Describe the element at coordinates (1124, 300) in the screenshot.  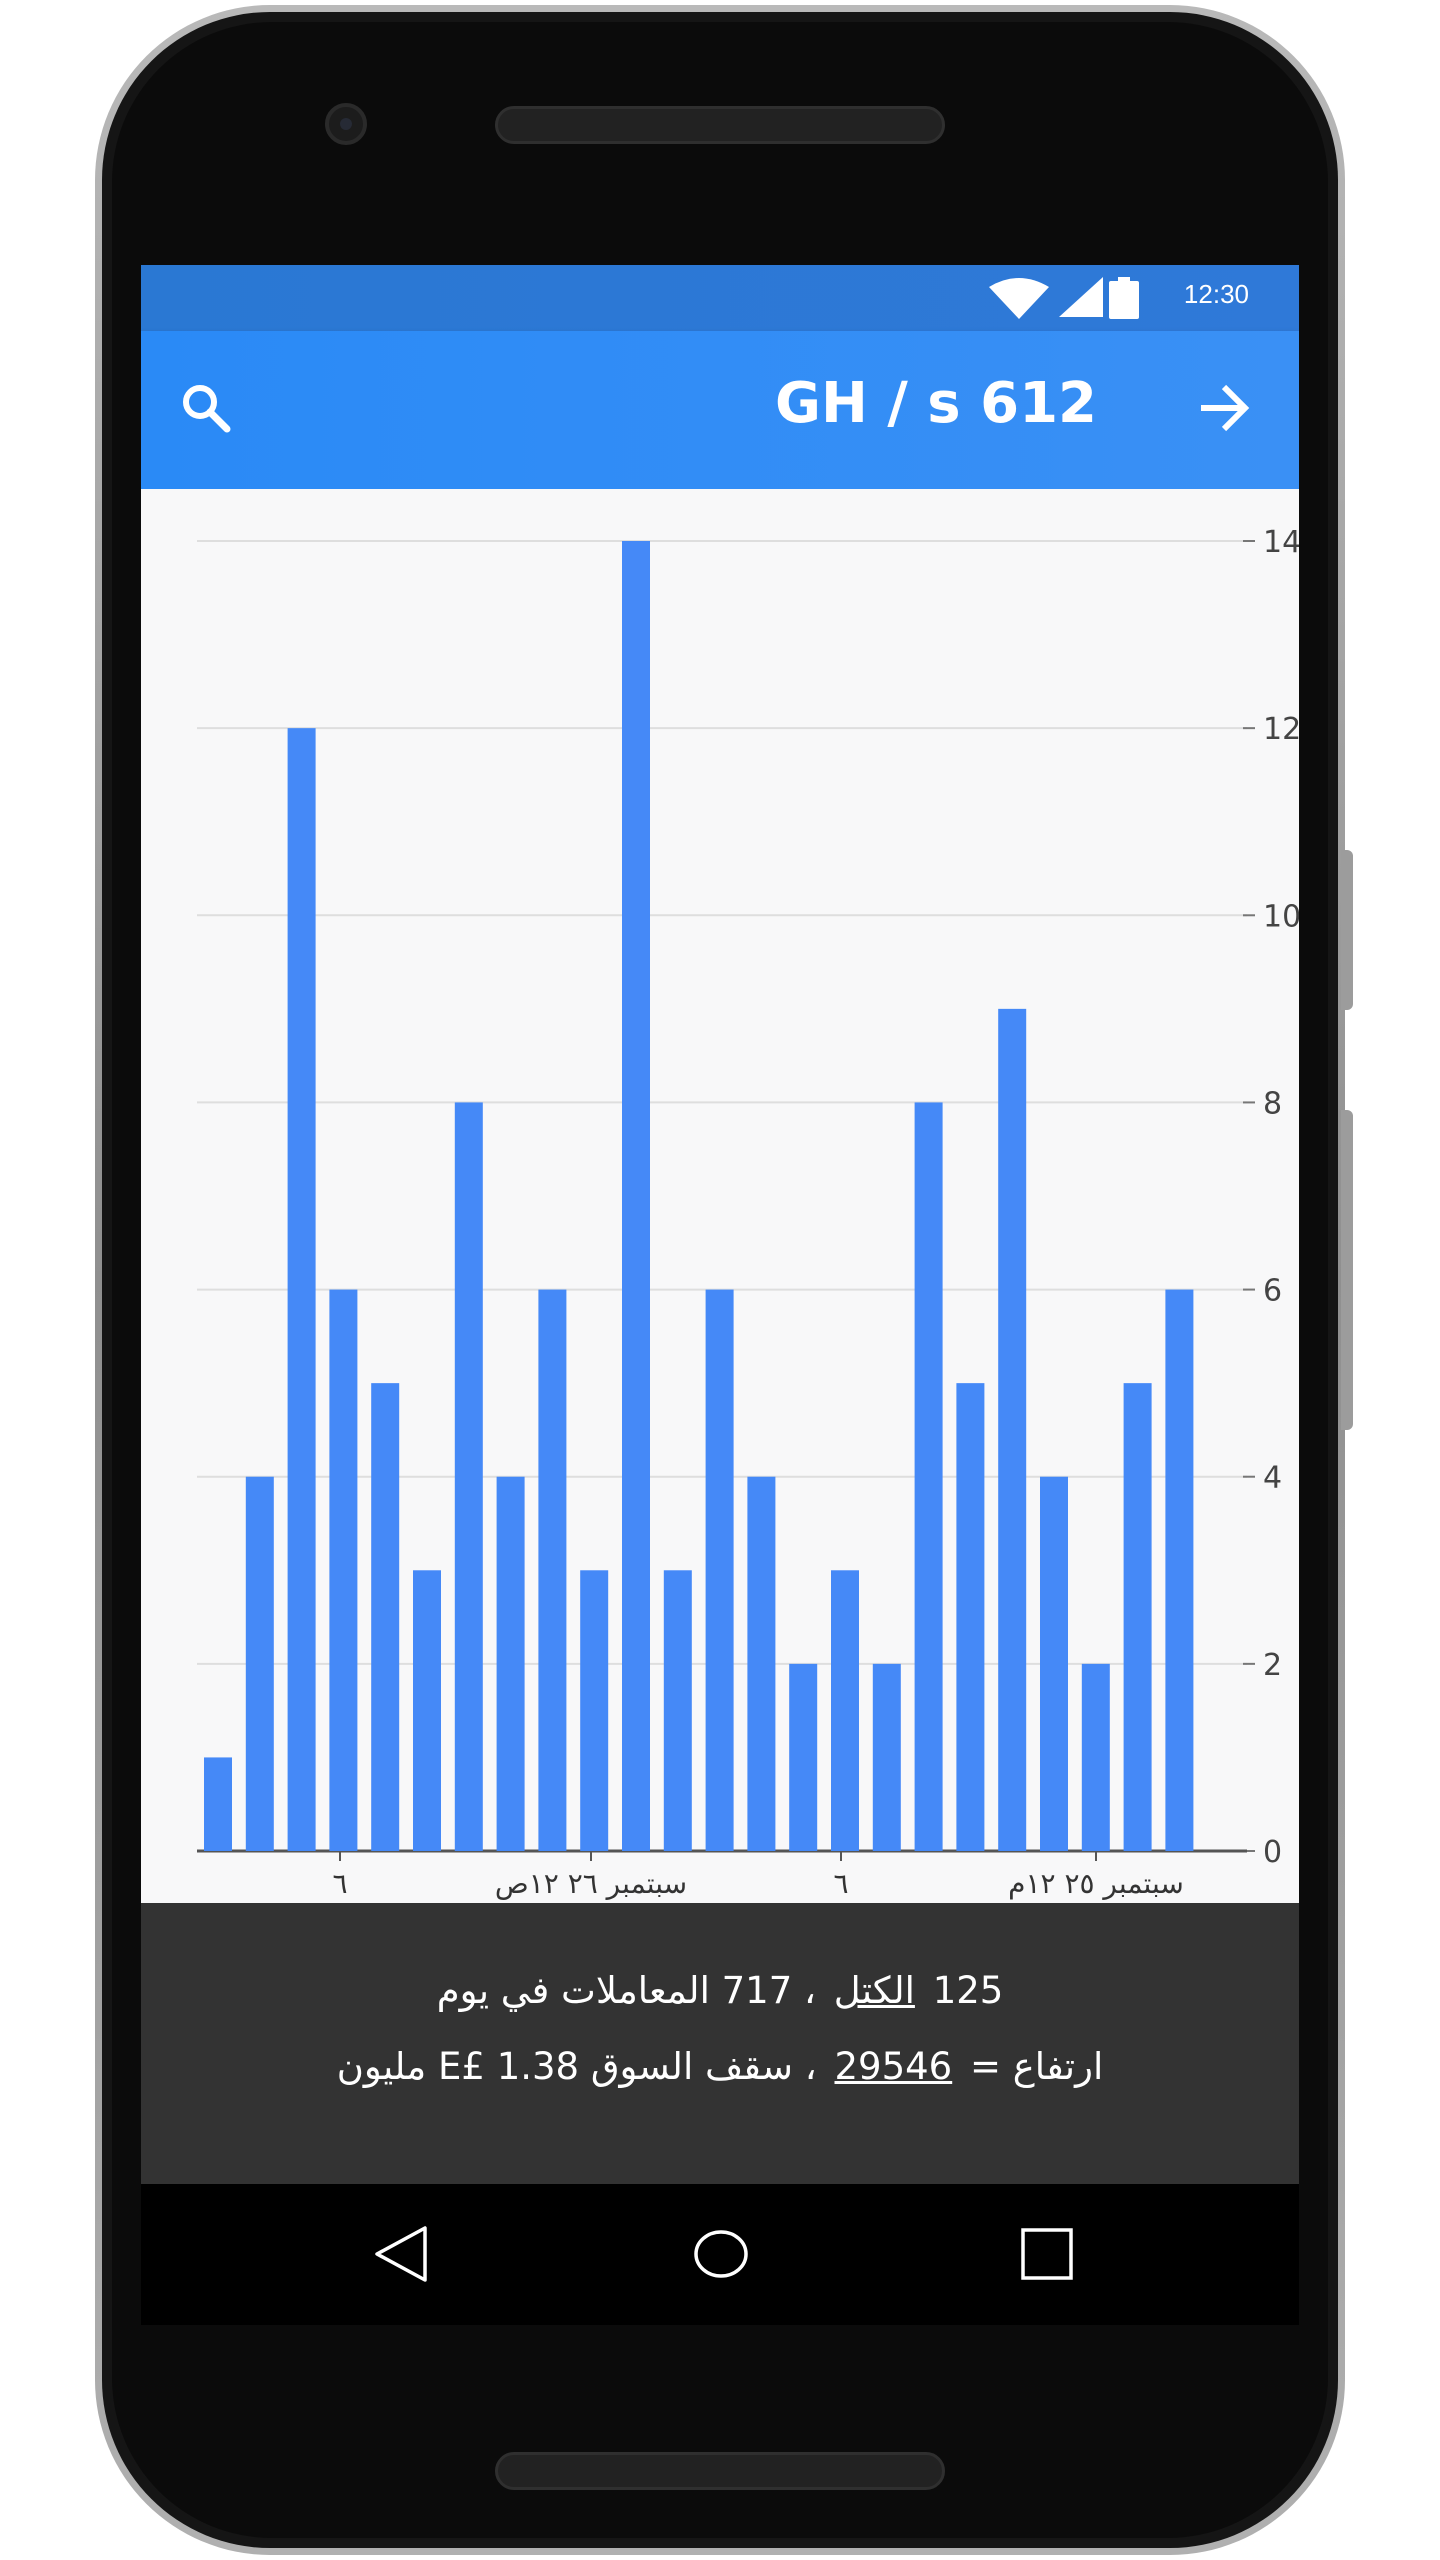
I see `battery-icon` at that location.